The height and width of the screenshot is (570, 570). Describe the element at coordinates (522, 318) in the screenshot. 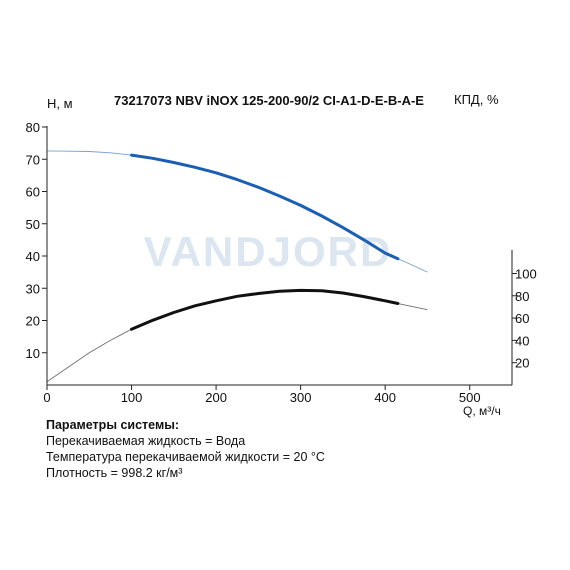

I see `y-right-tick-label: 60` at that location.